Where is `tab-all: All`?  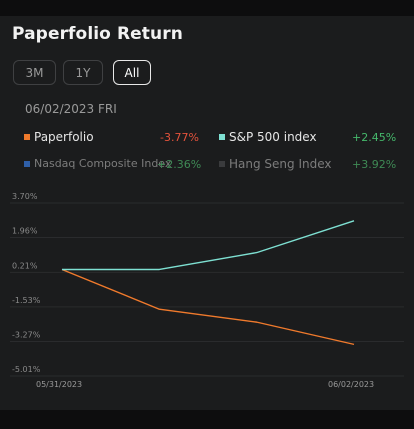
tab-all: All is located at coordinates (132, 72).